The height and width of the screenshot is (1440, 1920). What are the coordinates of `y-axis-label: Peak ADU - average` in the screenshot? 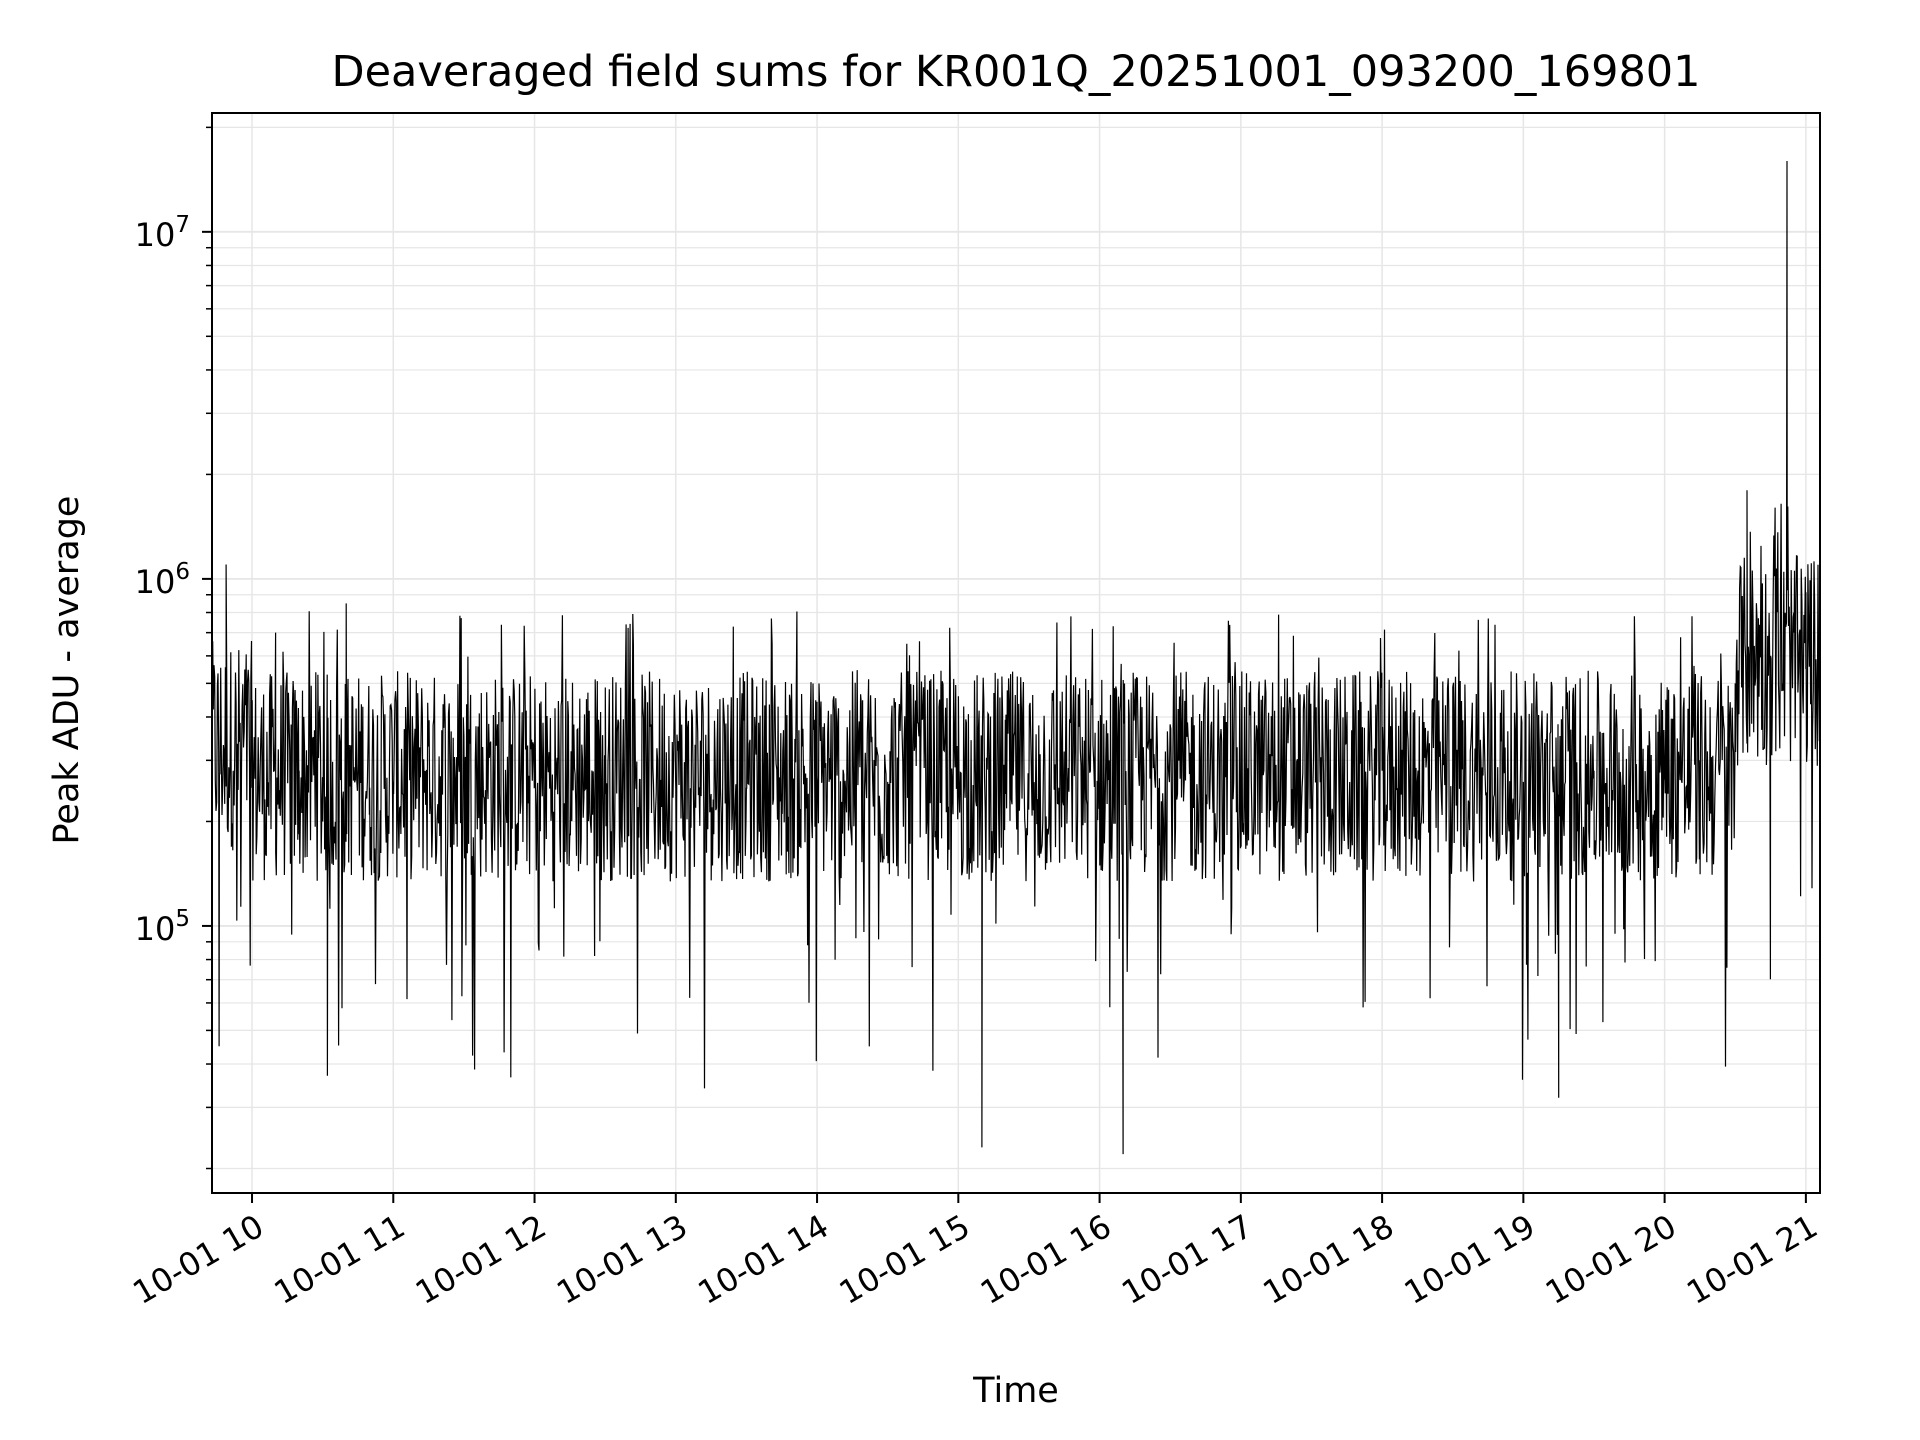 It's located at (67, 670).